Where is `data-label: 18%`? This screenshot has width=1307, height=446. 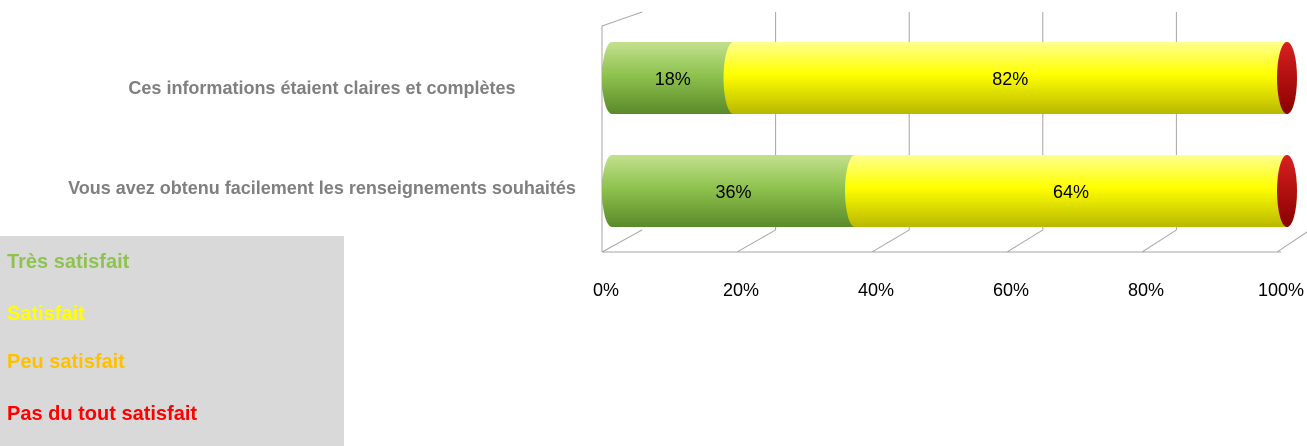
data-label: 18% is located at coordinates (673, 79).